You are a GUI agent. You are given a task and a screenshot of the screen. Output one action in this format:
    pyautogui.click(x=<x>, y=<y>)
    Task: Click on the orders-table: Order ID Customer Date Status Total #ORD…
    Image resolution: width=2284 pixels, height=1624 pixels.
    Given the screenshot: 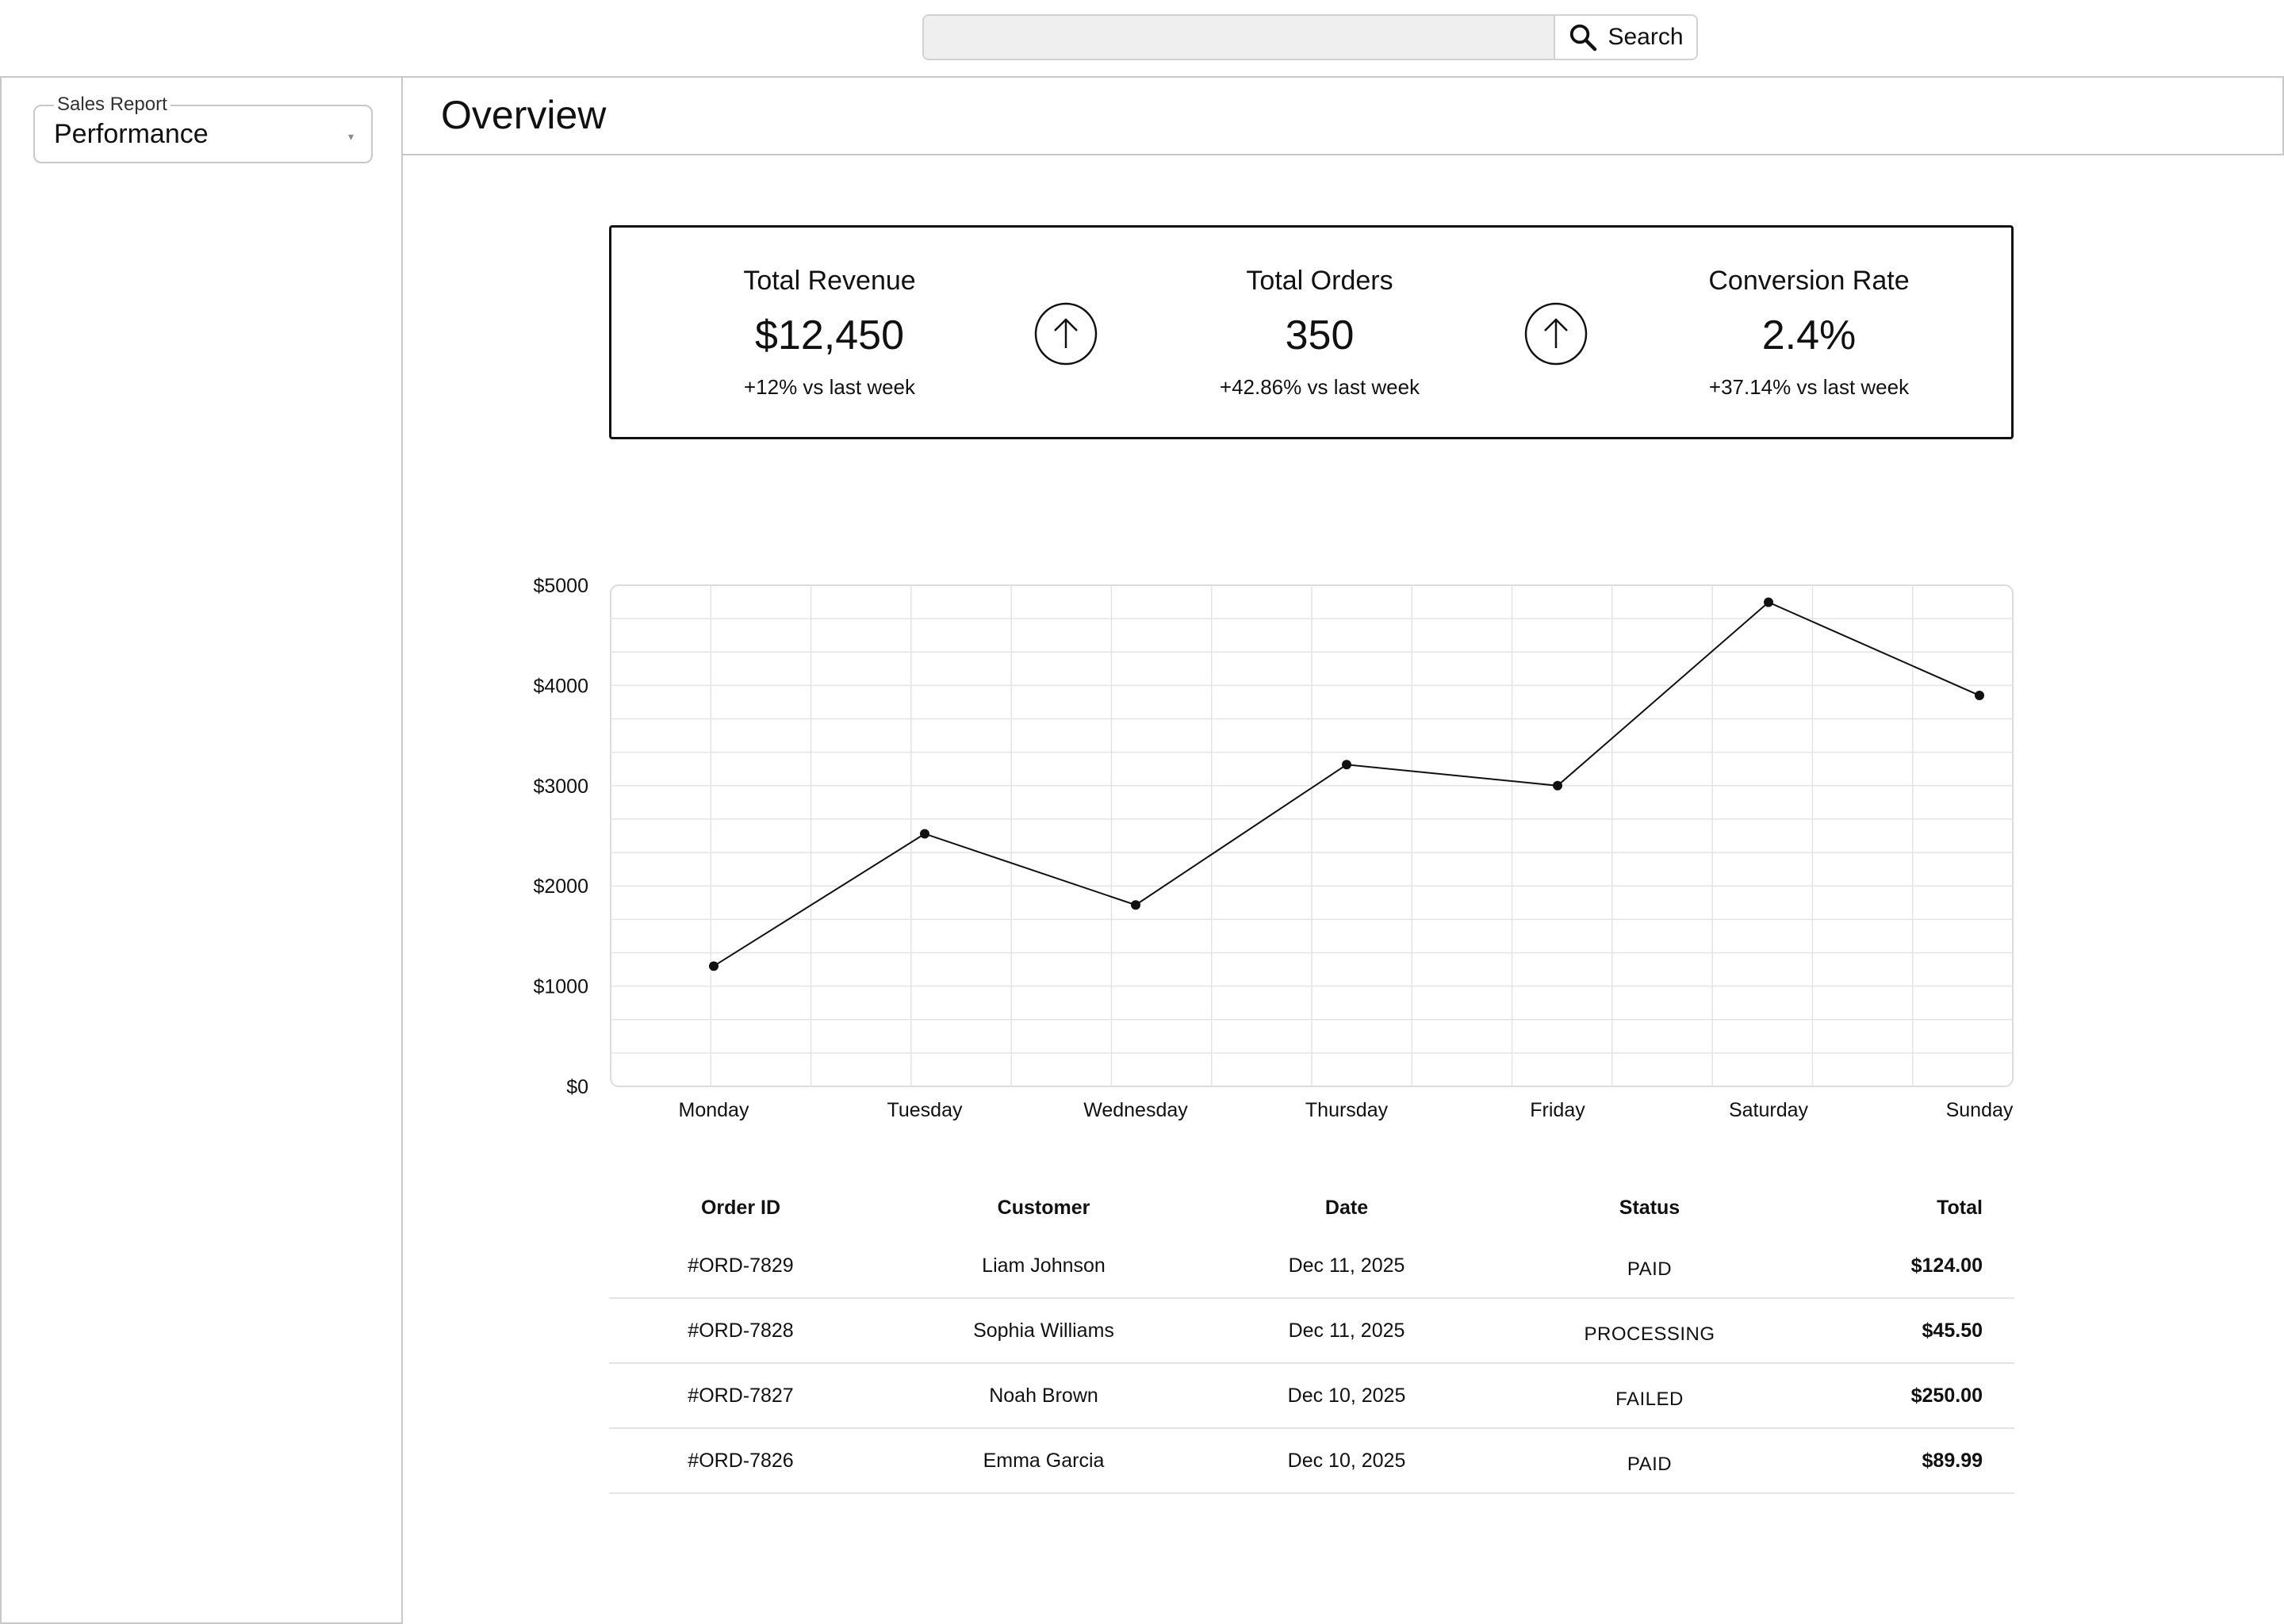 What is the action you would take?
    pyautogui.click(x=1311, y=1338)
    